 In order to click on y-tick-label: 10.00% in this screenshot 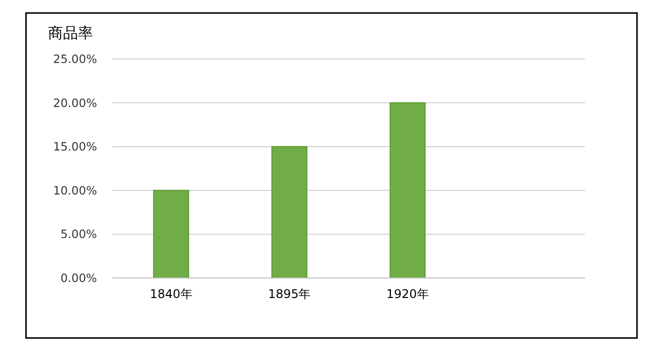, I will do `click(75, 190)`.